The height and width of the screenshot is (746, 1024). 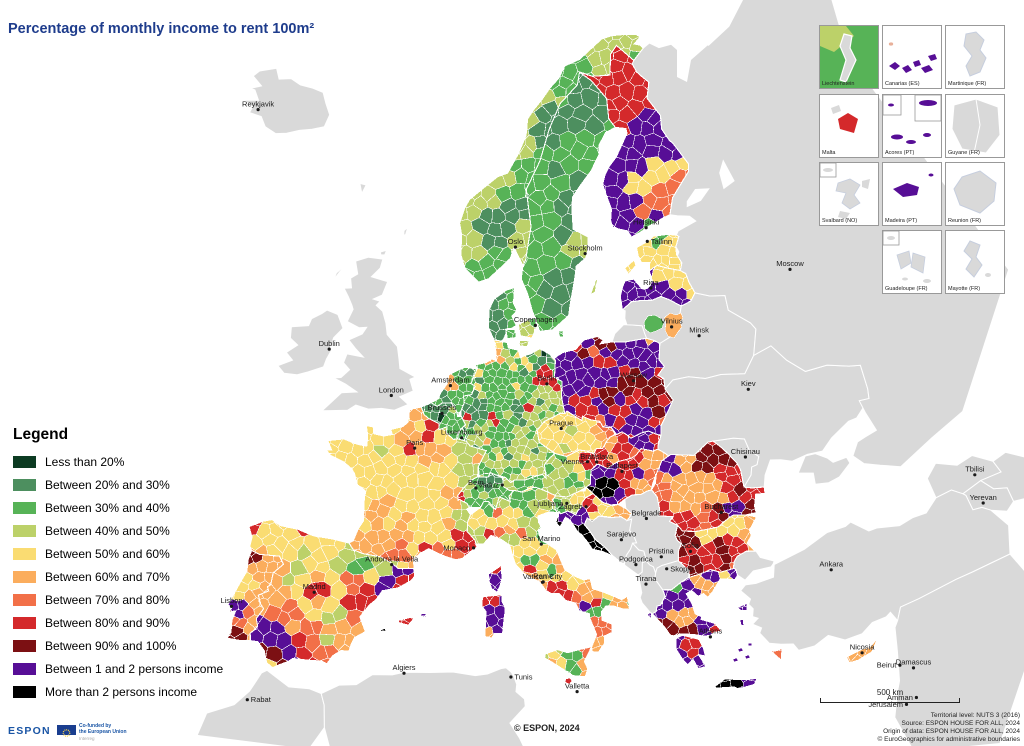 What do you see at coordinates (462, 432) in the screenshot?
I see `svg-text: Luxembourg` at bounding box center [462, 432].